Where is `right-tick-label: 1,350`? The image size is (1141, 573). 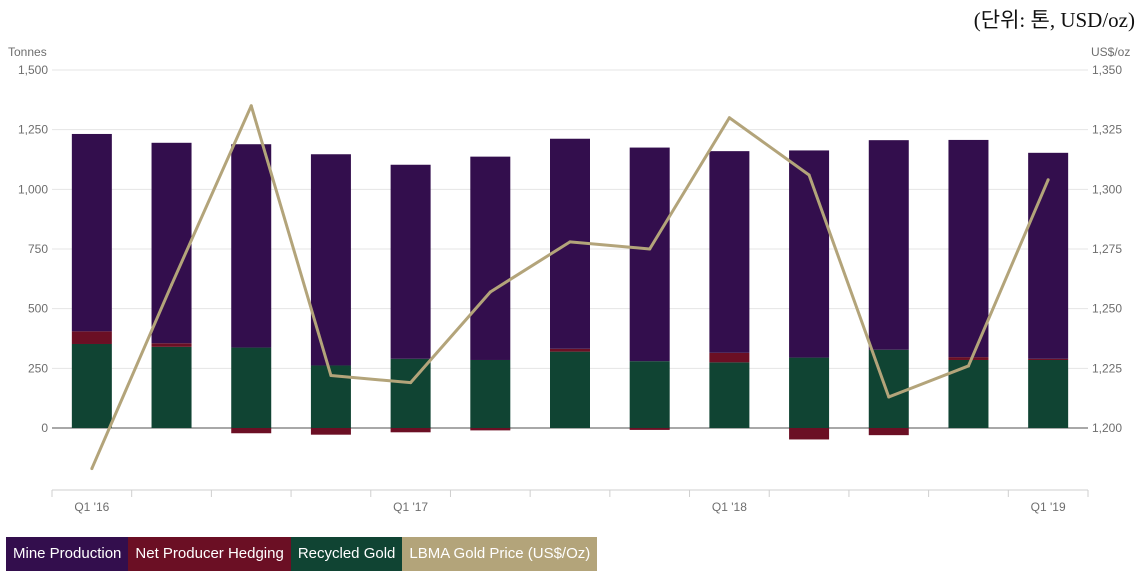
right-tick-label: 1,350 is located at coordinates (1107, 70).